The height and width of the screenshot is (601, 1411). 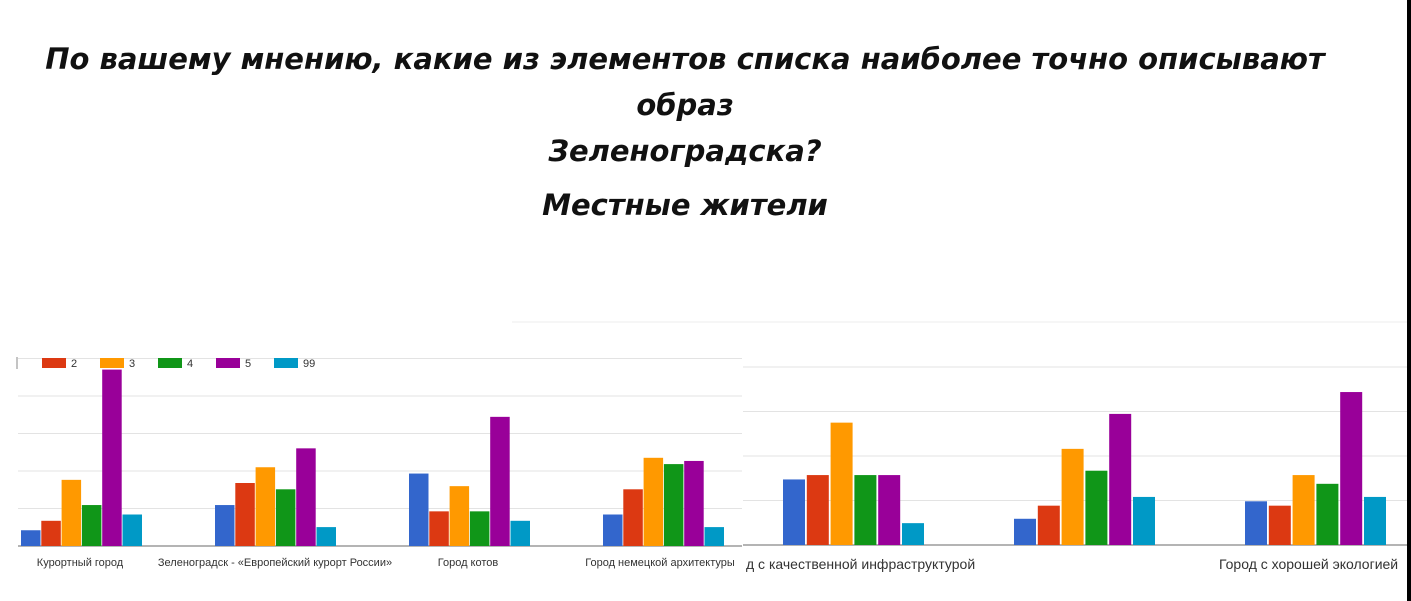 I want to click on right-edge-bar, so click(x=1409, y=300).